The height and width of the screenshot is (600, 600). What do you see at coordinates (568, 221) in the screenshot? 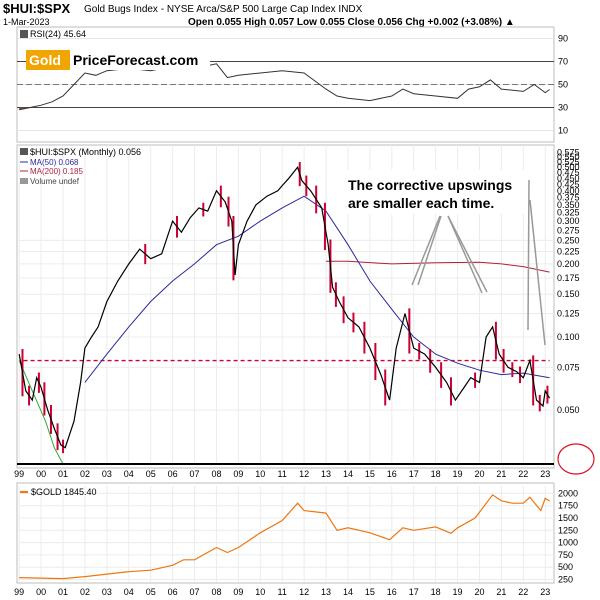
I see `price-tick-label: 0.300` at bounding box center [568, 221].